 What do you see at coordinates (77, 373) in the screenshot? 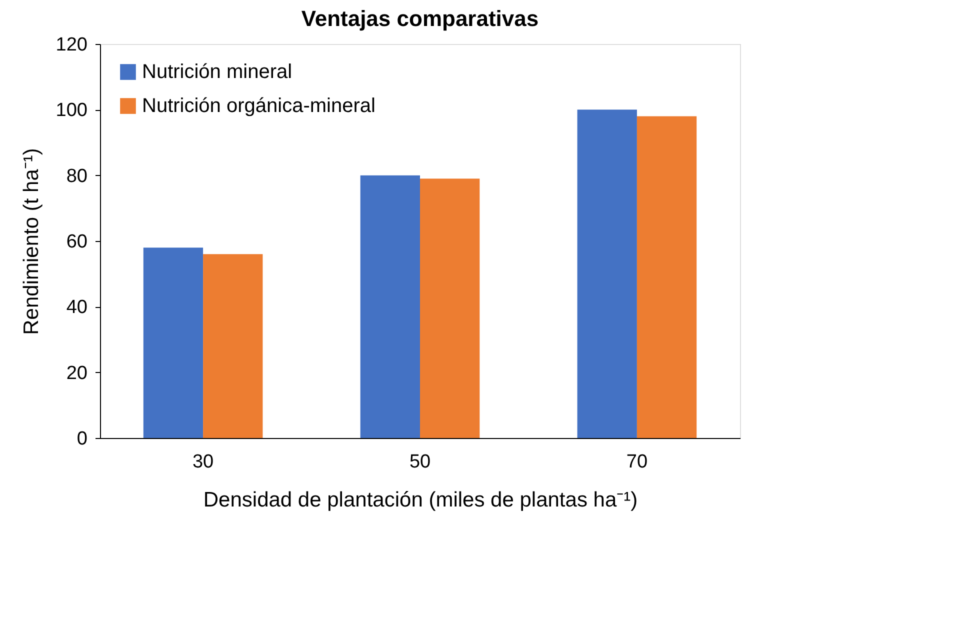
I see `y-tick-label: 20` at bounding box center [77, 373].